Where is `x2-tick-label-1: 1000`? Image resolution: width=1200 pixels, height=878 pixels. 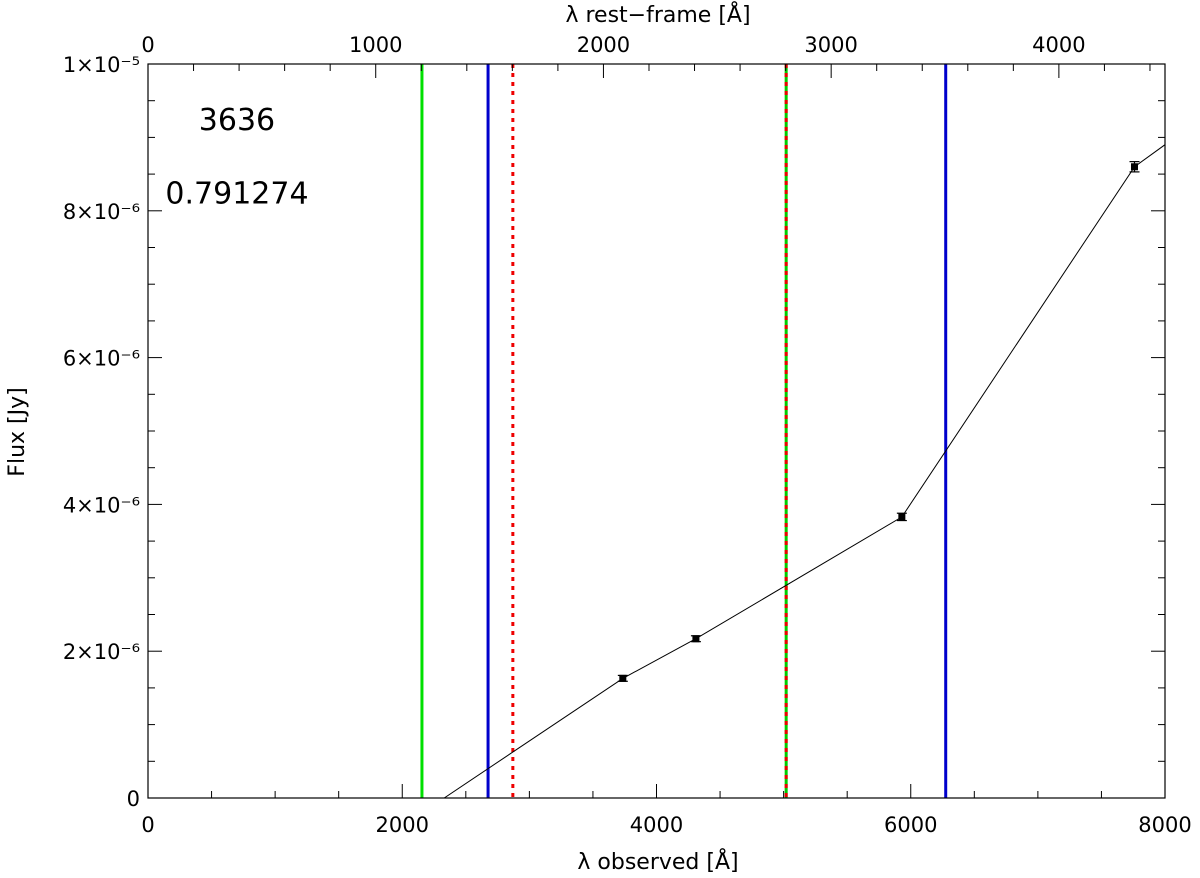 x2-tick-label-1: 1000 is located at coordinates (375, 45).